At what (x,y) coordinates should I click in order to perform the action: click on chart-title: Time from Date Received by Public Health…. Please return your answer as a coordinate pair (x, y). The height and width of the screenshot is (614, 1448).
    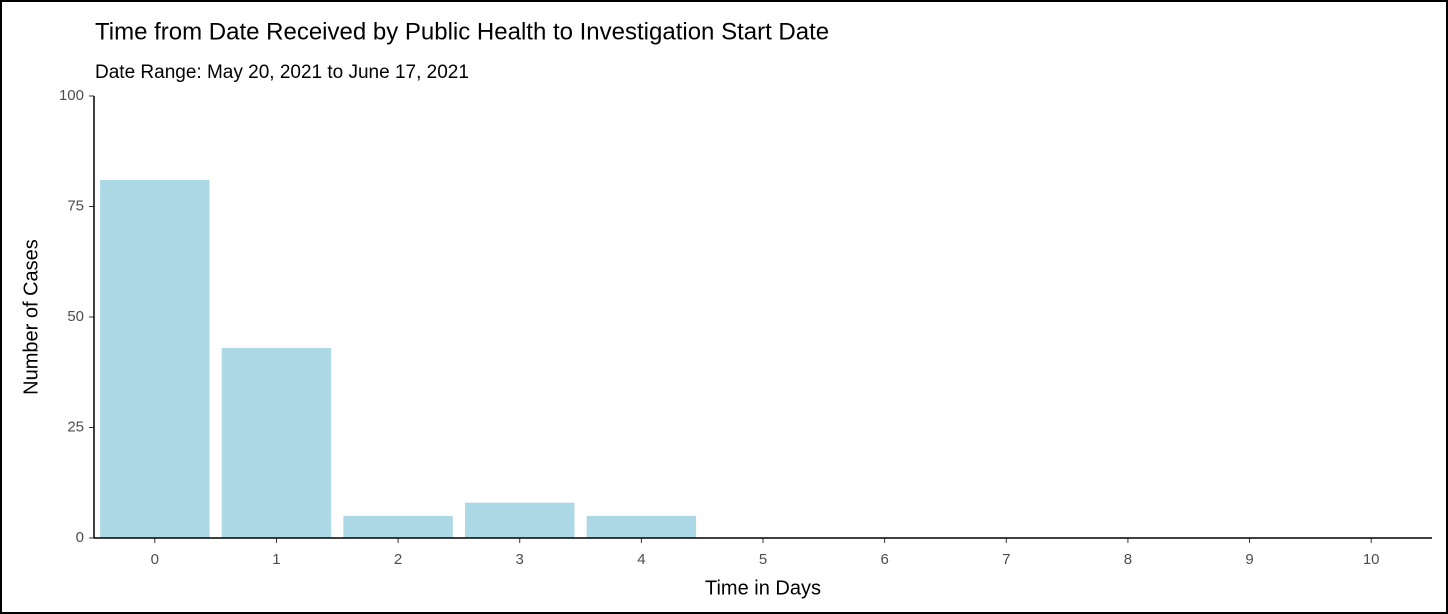
    Looking at the image, I should click on (462, 31).